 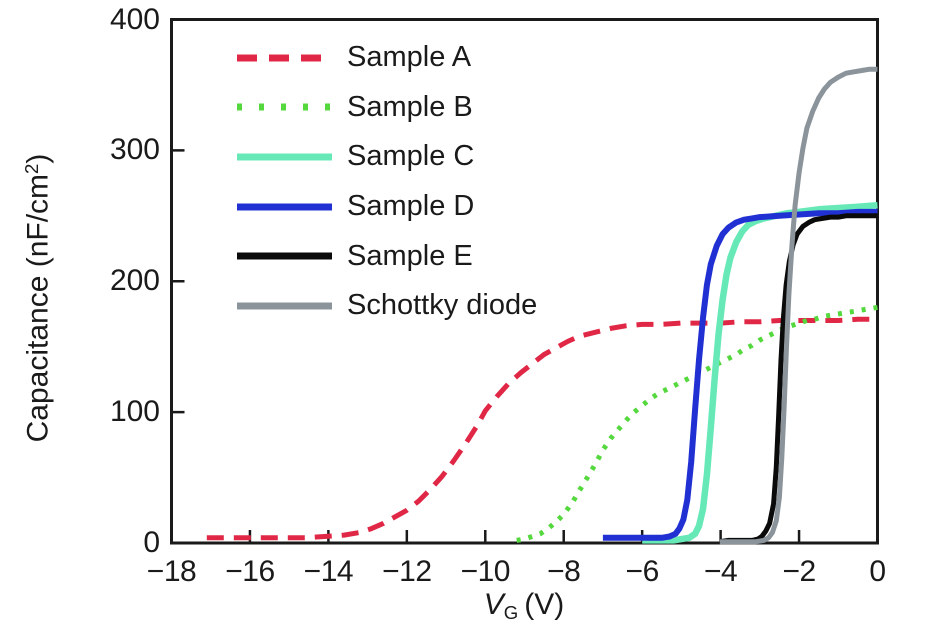 I want to click on x-tick-label: −16, so click(x=250, y=571).